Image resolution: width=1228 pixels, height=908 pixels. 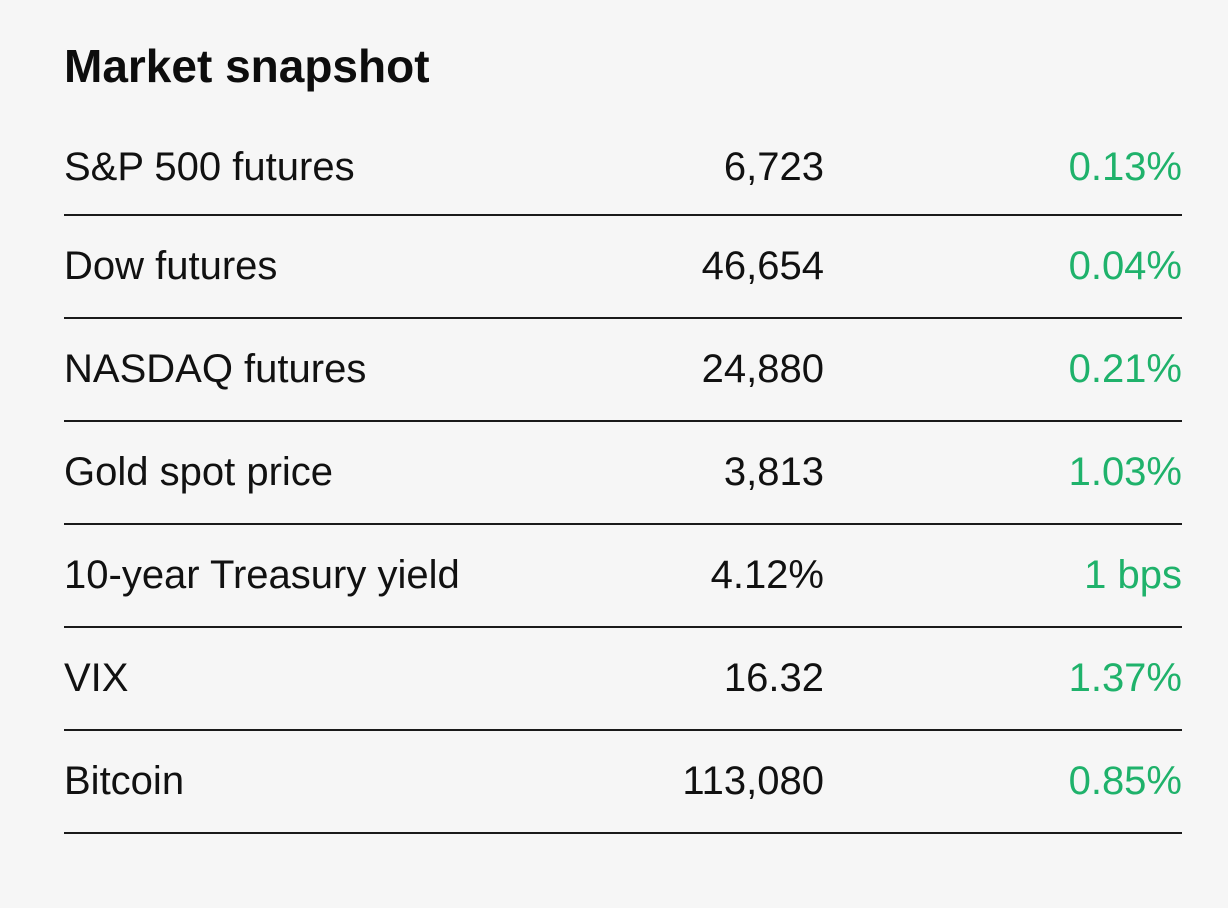 What do you see at coordinates (753, 781) in the screenshot?
I see `row-value: 113,080` at bounding box center [753, 781].